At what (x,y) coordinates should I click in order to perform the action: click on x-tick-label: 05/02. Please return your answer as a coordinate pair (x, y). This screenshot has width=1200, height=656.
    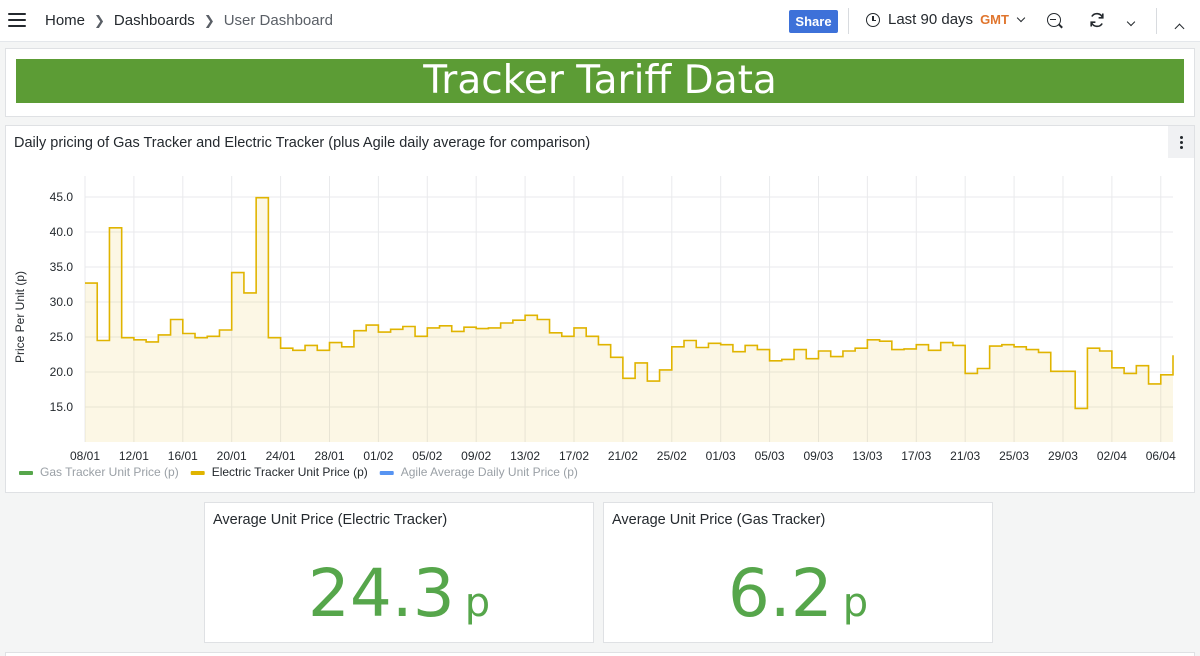
    Looking at the image, I should click on (427, 456).